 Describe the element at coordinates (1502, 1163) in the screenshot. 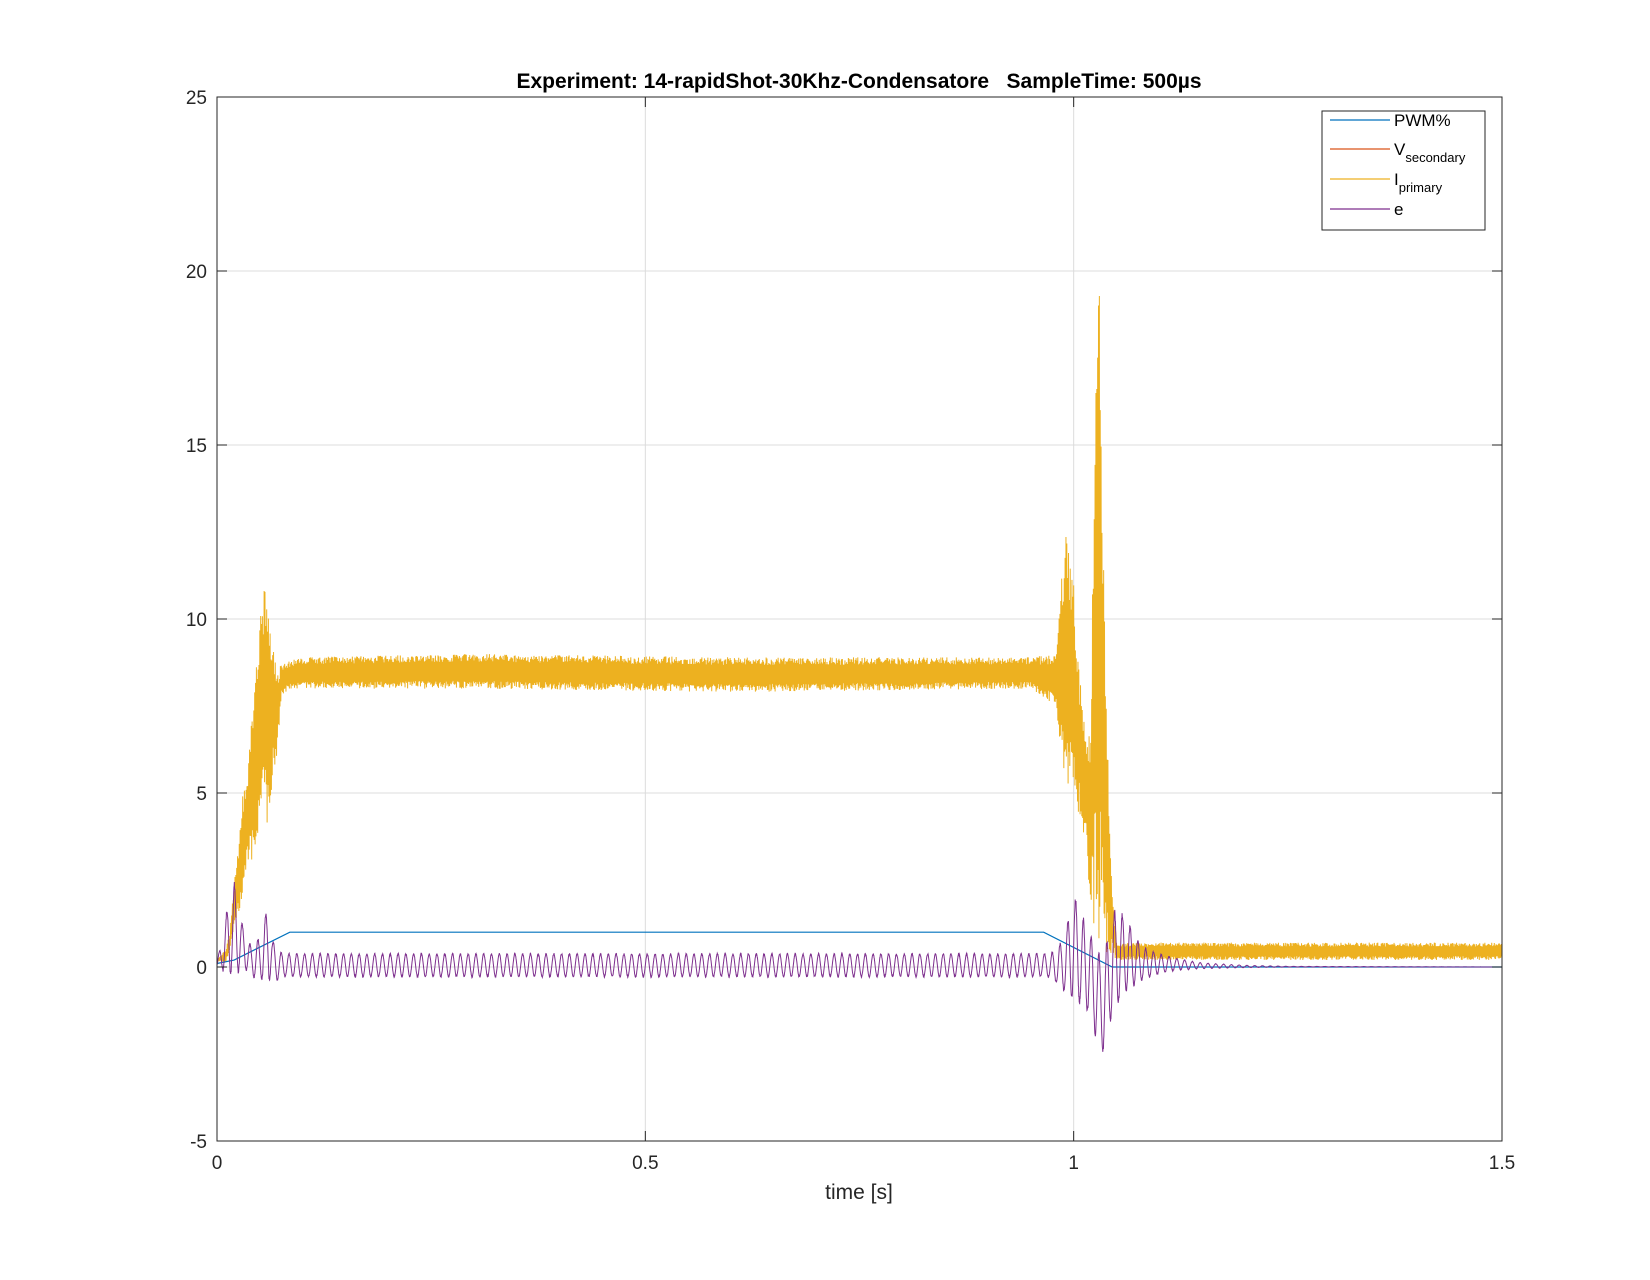

I see `x-tick-label-3: 1.5` at that location.